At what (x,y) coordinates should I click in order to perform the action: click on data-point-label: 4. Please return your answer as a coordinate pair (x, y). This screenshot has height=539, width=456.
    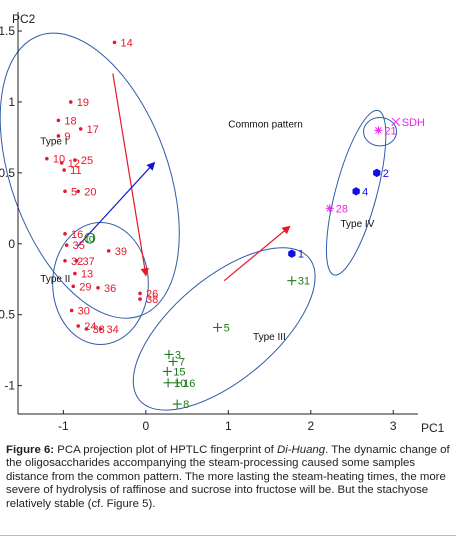
    Looking at the image, I should click on (365, 192).